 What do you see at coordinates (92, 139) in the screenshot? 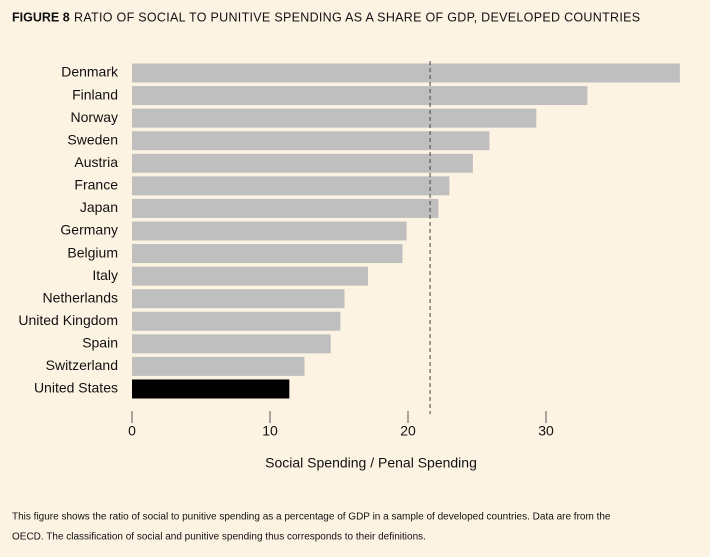
I see `y-tick-label: Sweden` at bounding box center [92, 139].